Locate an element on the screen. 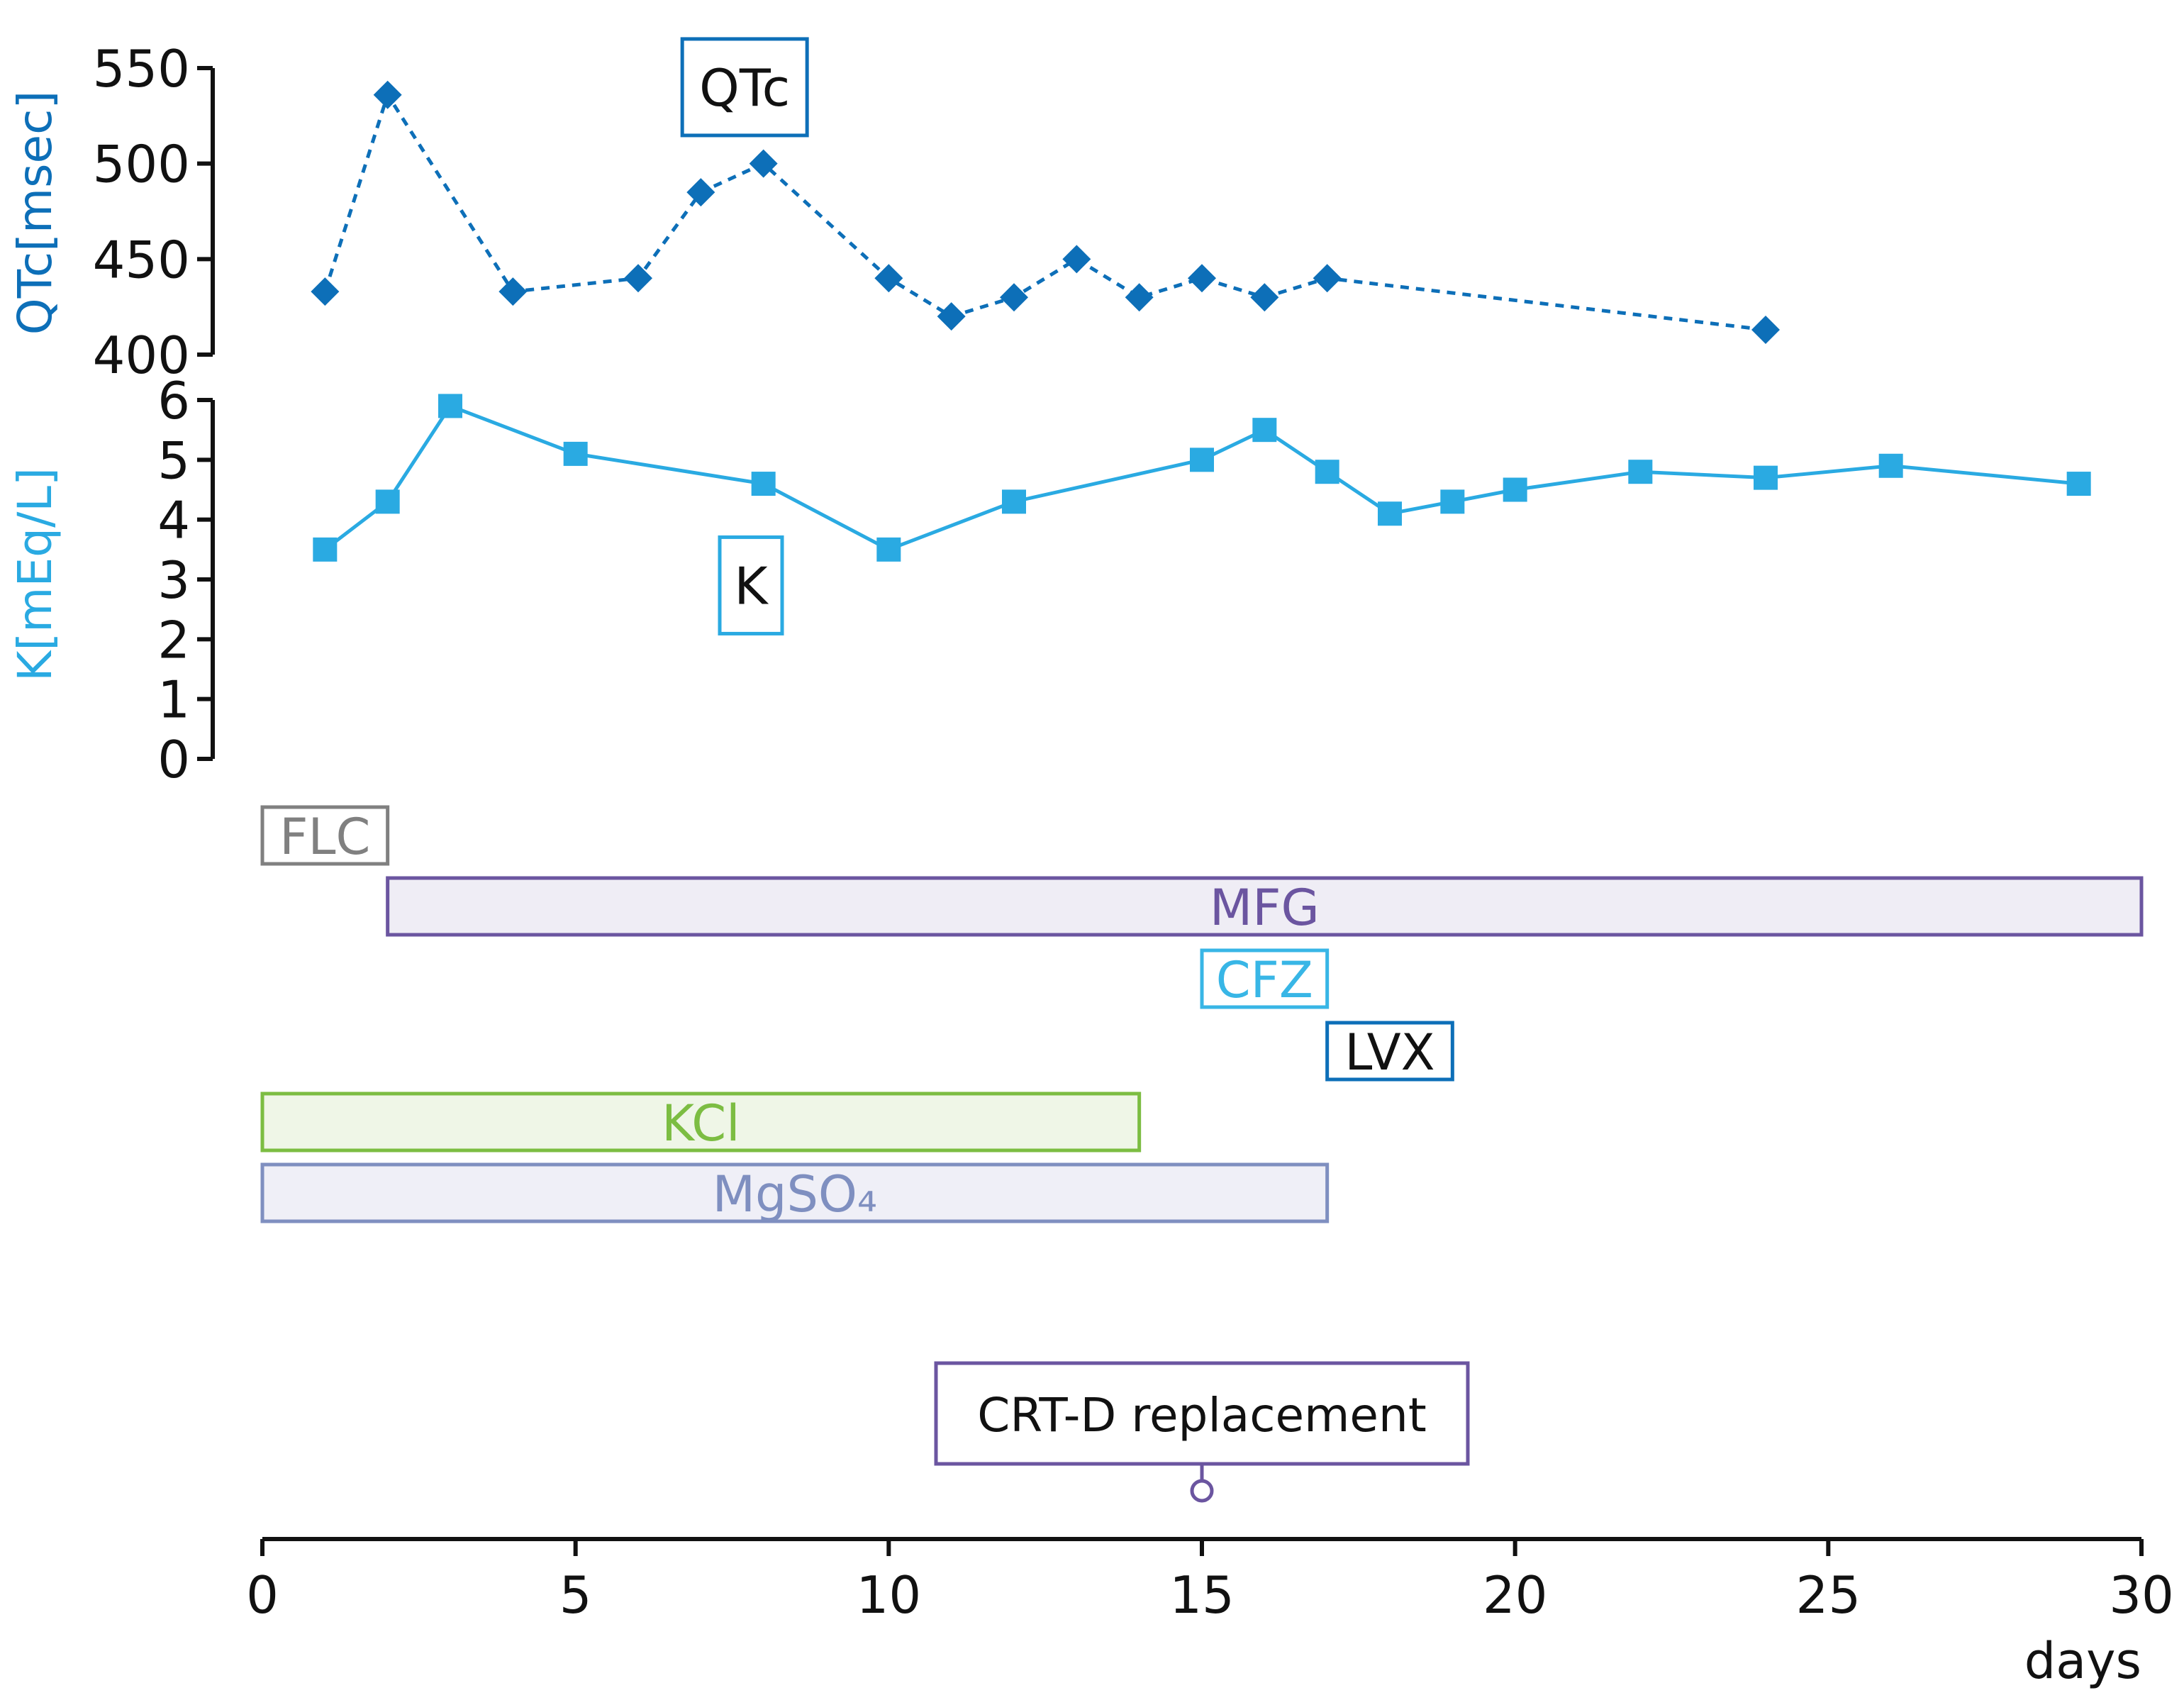 The height and width of the screenshot is (1705, 2184). flc-medication-bar is located at coordinates (325, 835).